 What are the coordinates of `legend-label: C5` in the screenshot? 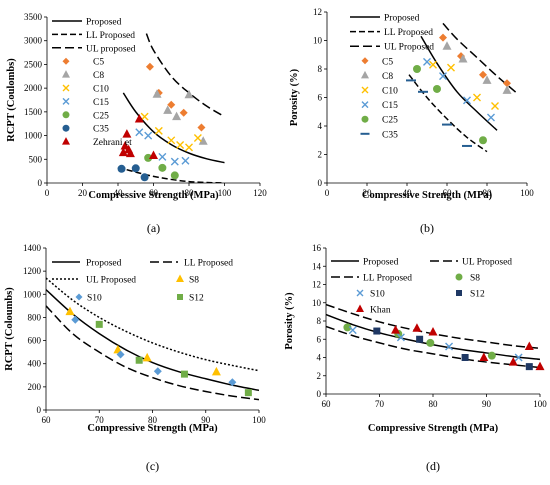 It's located at (387, 62).